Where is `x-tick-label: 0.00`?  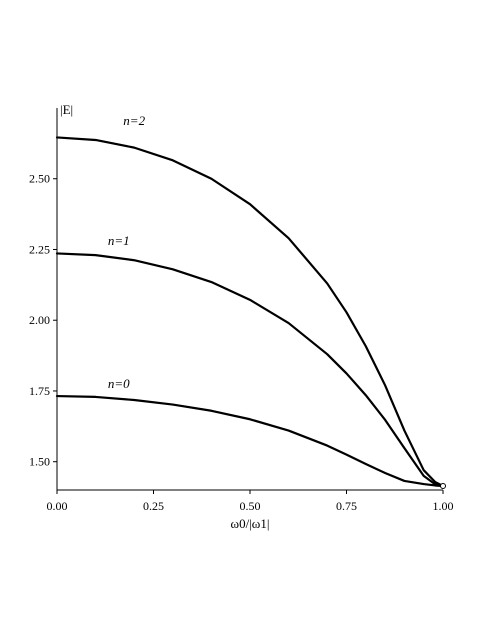
x-tick-label: 0.00 is located at coordinates (57, 506).